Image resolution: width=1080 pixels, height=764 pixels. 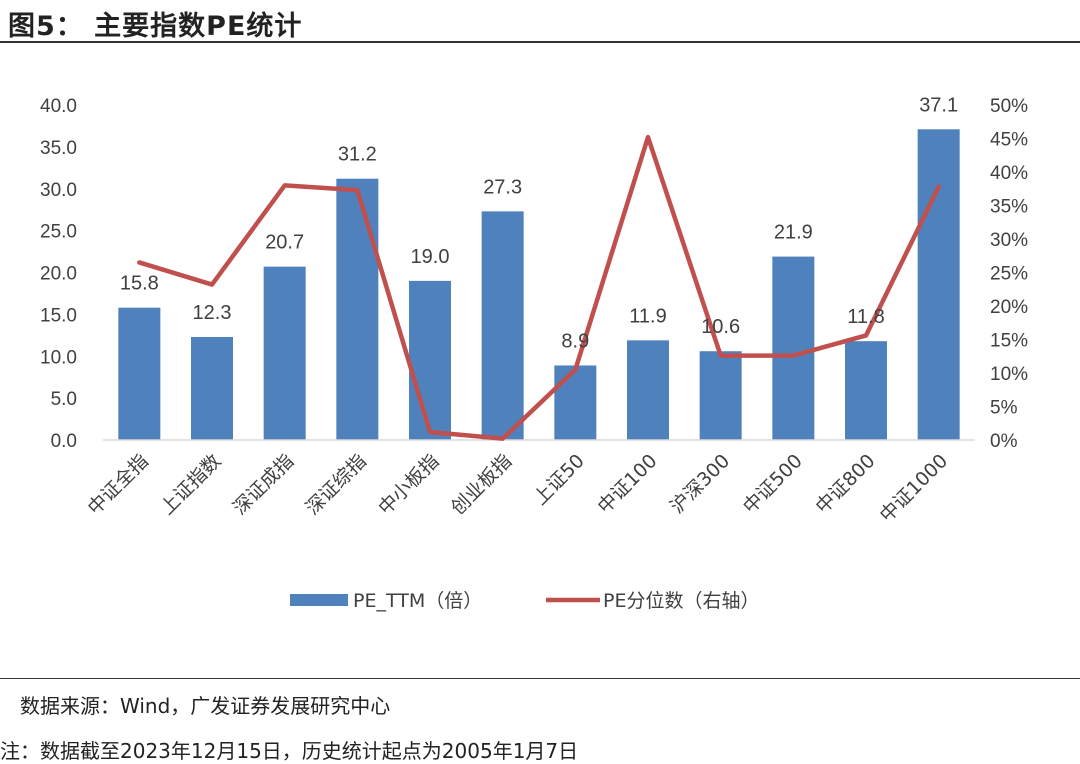 What do you see at coordinates (1009, 173) in the screenshot?
I see `right-axis-tick: 40%` at bounding box center [1009, 173].